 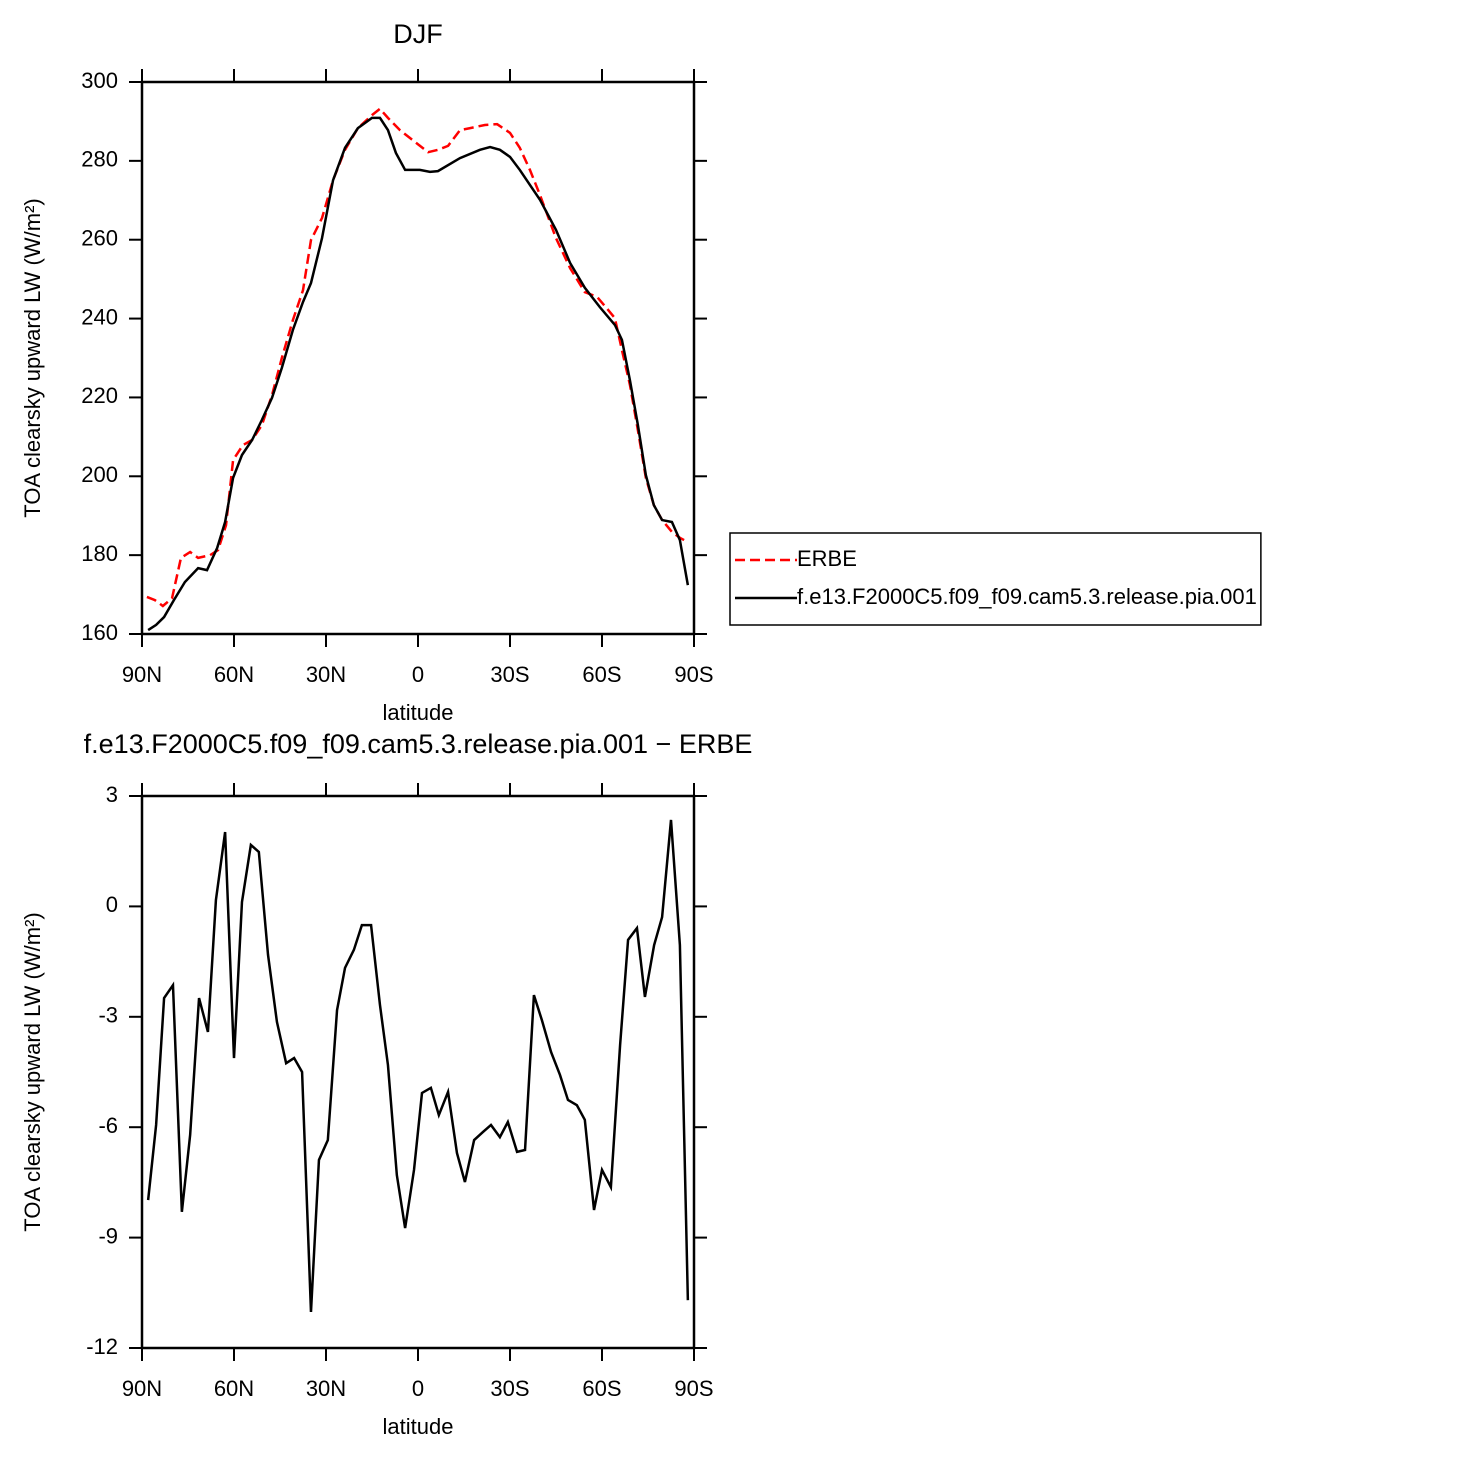 What do you see at coordinates (102, 1346) in the screenshot?
I see `y-tick-label: -12` at bounding box center [102, 1346].